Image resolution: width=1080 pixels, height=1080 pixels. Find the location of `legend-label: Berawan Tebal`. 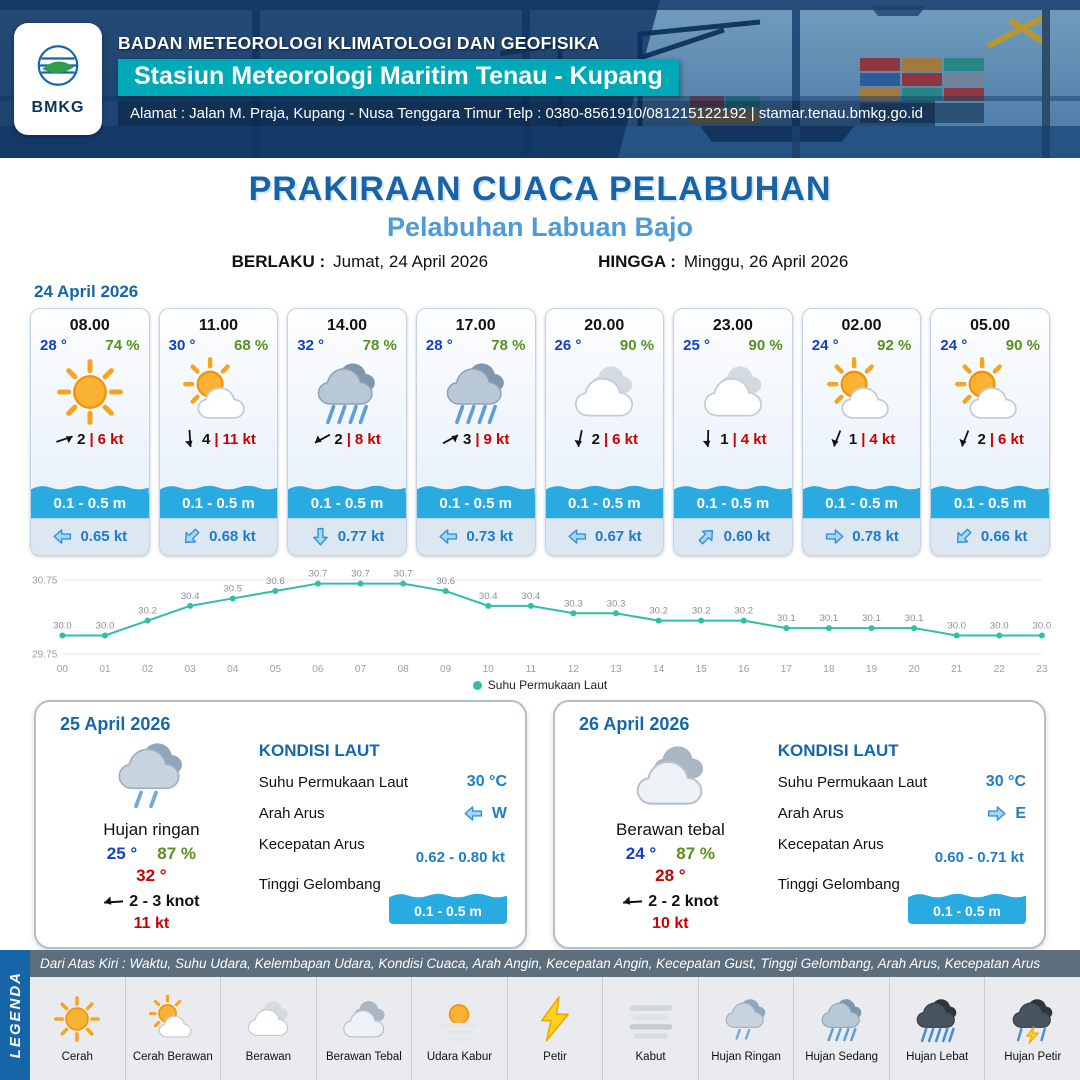

legend-label: Berawan Tebal is located at coordinates (363, 1057).